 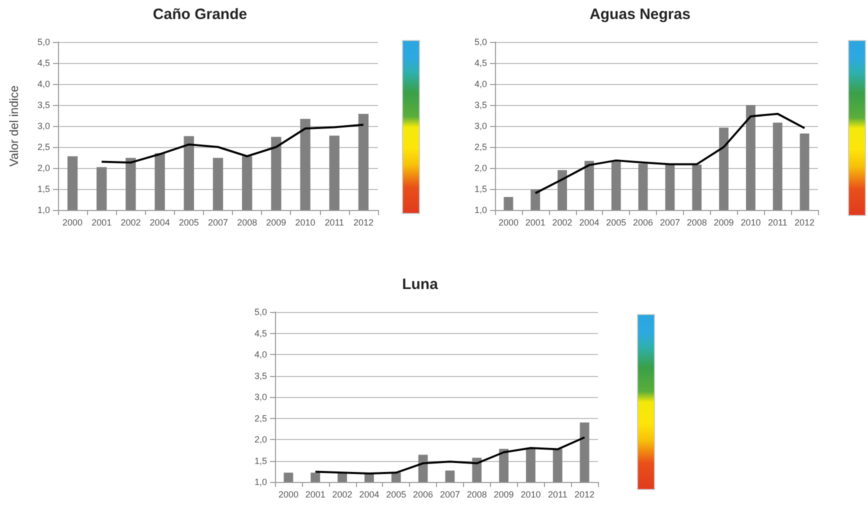 I want to click on chart-title: Caño Grande, so click(x=200, y=14).